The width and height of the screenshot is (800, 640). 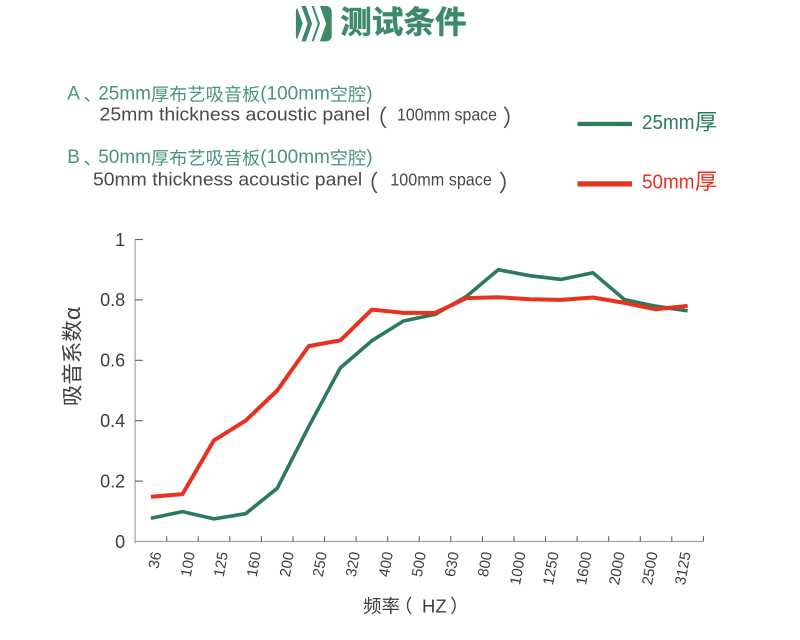 What do you see at coordinates (287, 565) in the screenshot?
I see `svg-text: 200` at bounding box center [287, 565].